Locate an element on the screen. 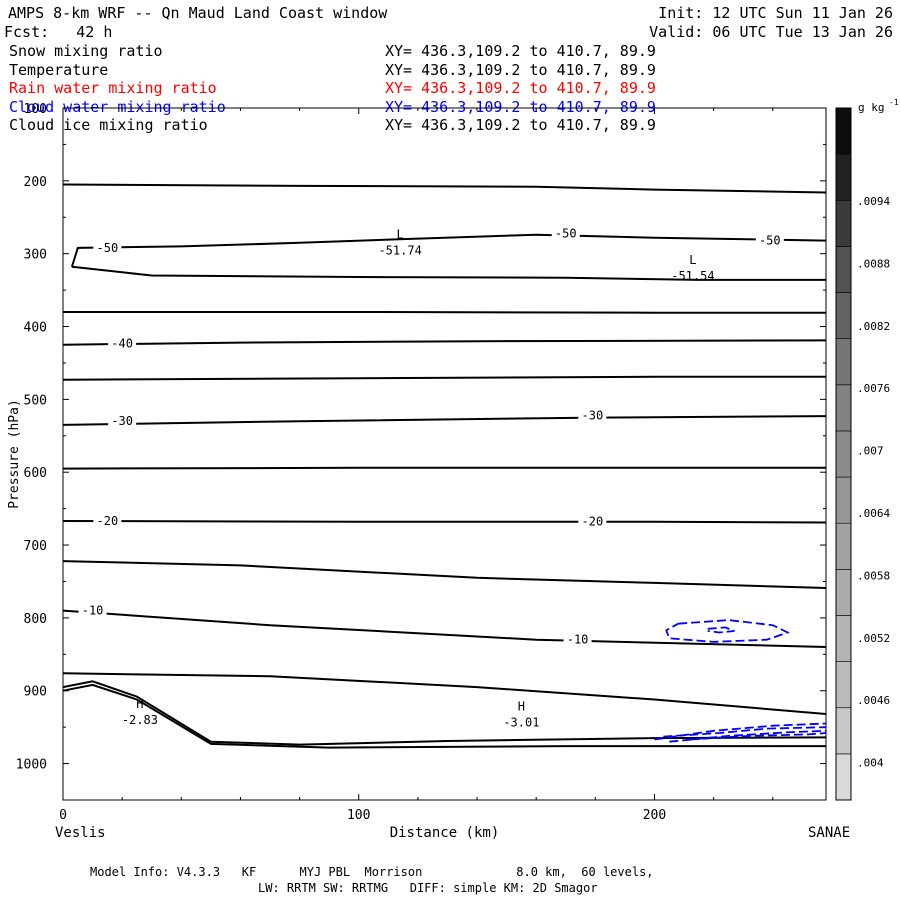  y-tick-label: 700 is located at coordinates (35, 546).